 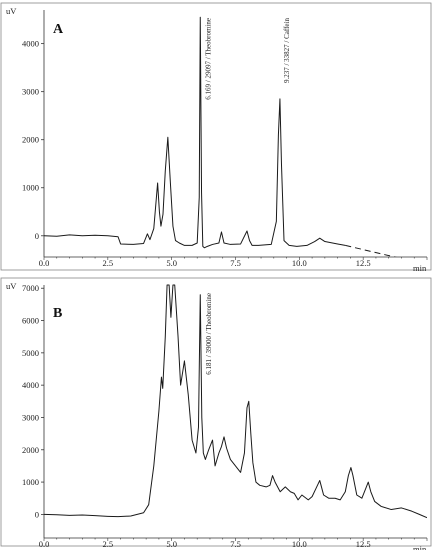 What do you see at coordinates (209, 59) in the screenshot?
I see `peak-annotation: 6.169 / 29097 / Theobromine` at bounding box center [209, 59].